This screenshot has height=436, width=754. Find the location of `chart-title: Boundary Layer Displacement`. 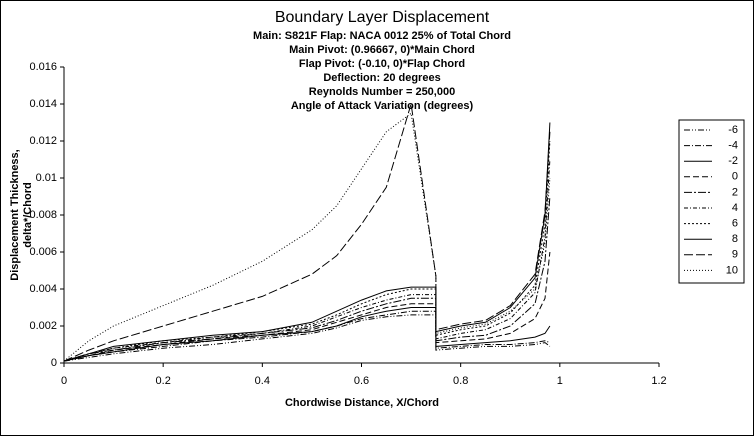

chart-title: Boundary Layer Displacement is located at coordinates (382, 17).